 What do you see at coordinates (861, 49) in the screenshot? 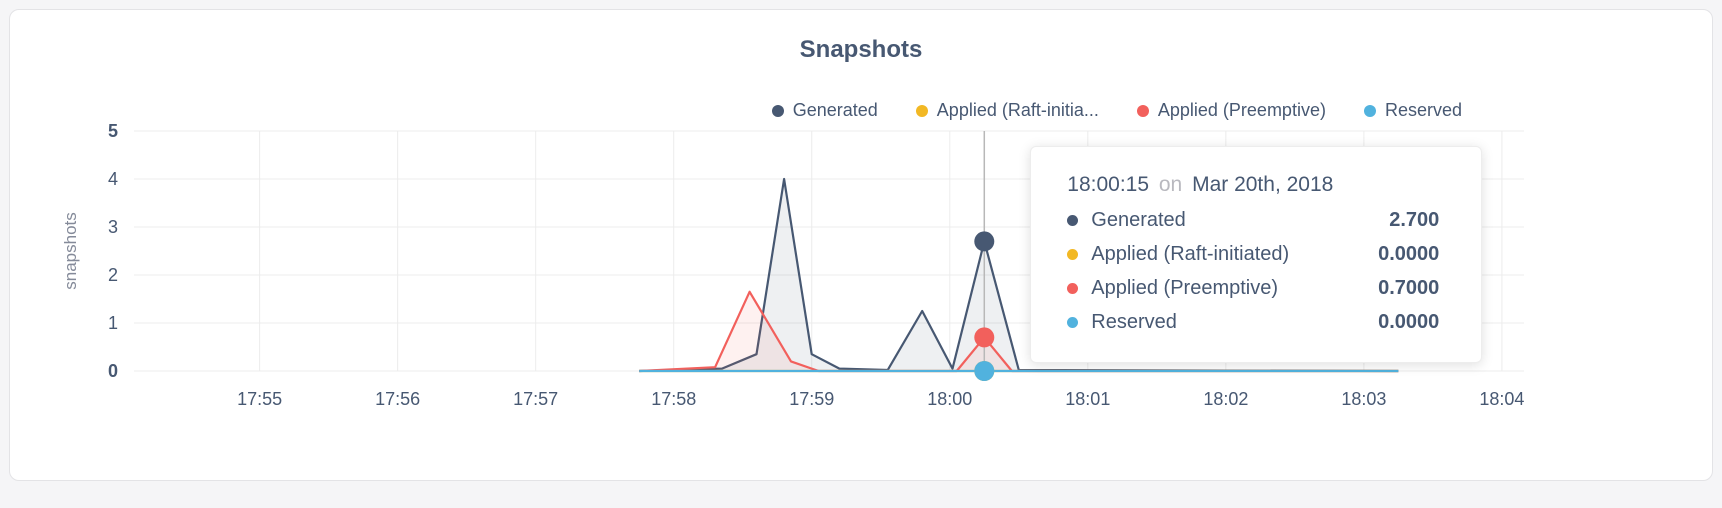
I see `chart-title: Snapshots` at bounding box center [861, 49].